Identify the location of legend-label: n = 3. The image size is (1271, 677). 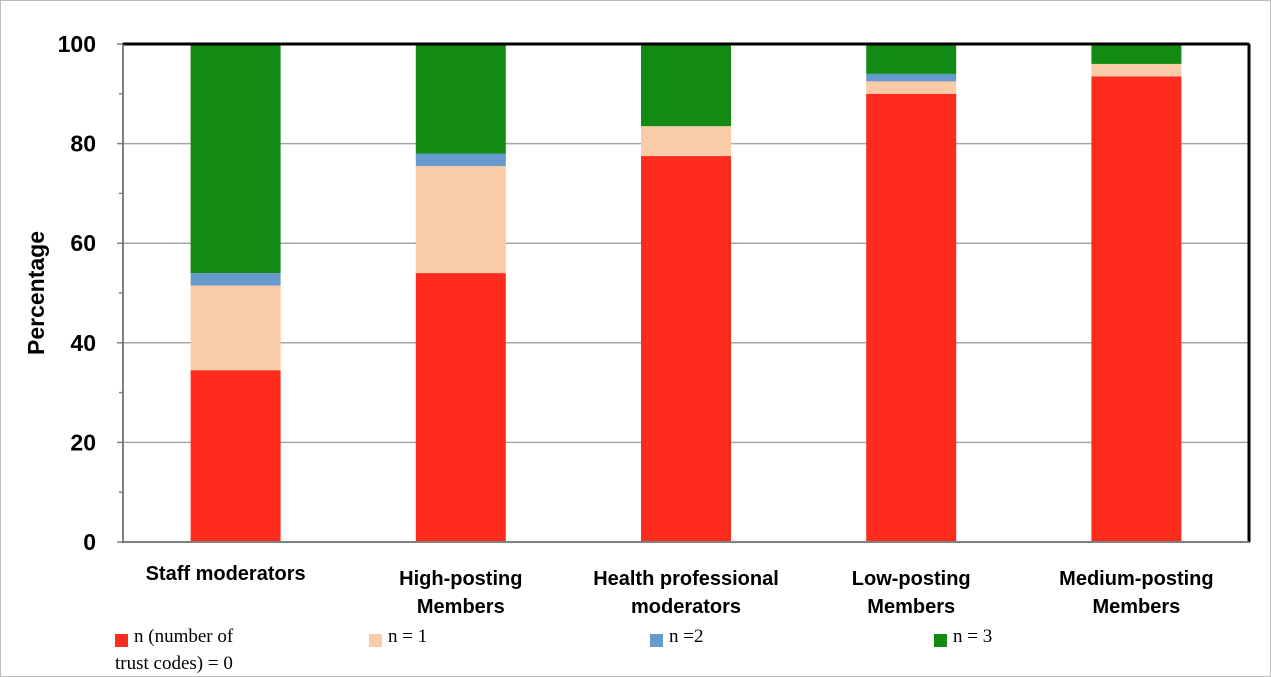
(972, 636).